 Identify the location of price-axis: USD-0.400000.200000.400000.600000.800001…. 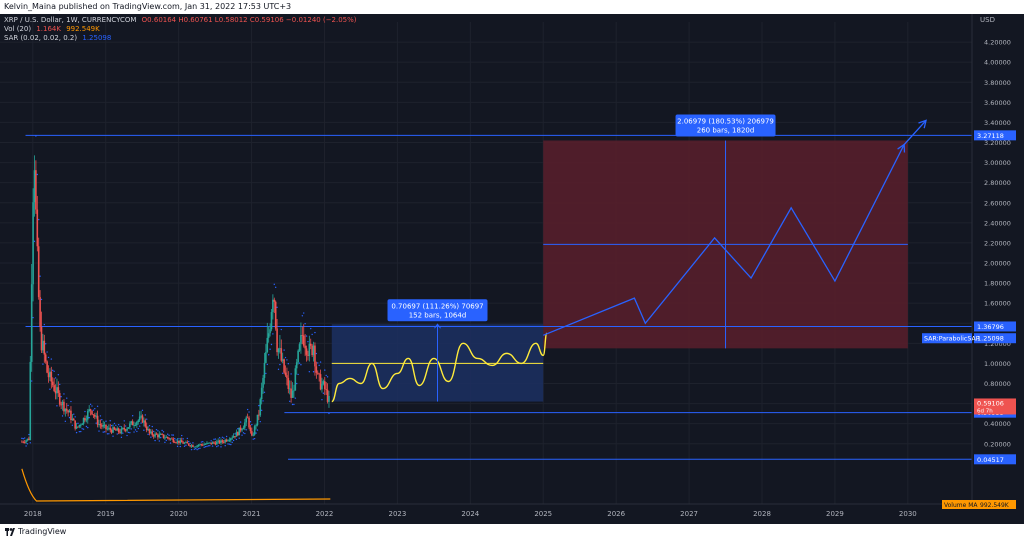
(997, 269).